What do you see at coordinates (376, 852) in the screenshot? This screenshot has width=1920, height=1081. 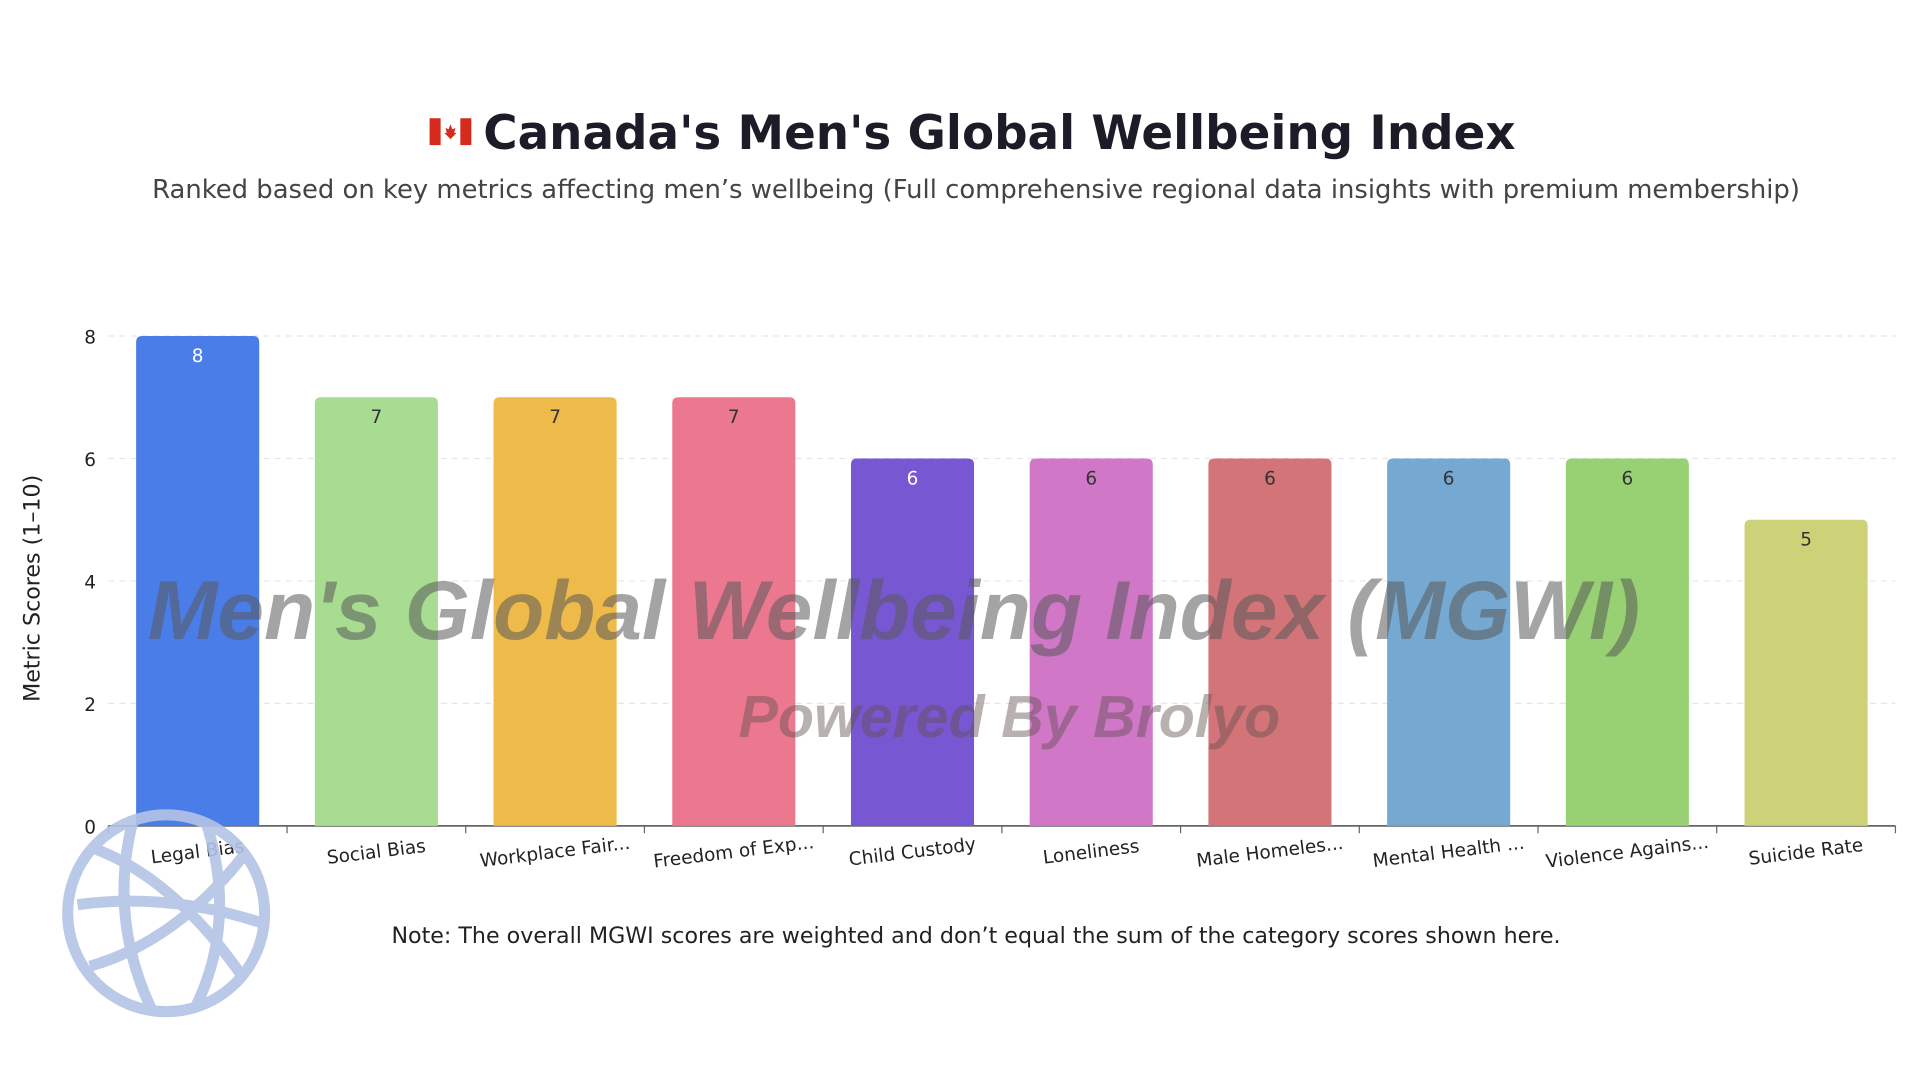 I see `x-tick-label: Social Bias` at bounding box center [376, 852].